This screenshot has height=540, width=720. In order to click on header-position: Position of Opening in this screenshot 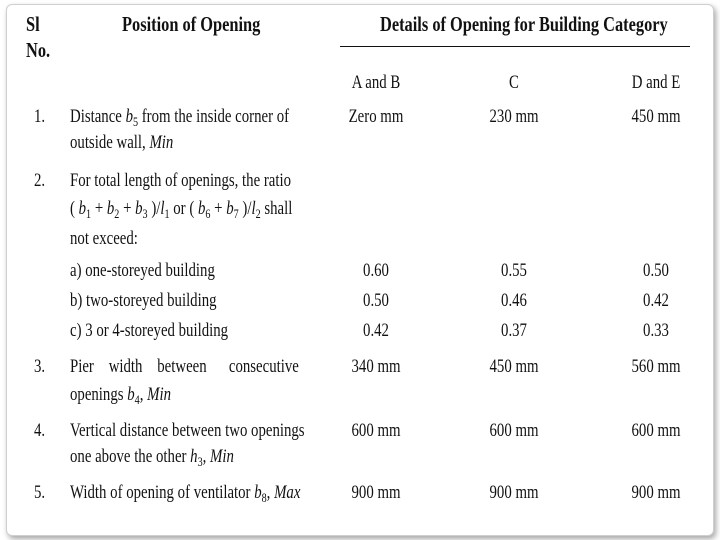, I will do `click(191, 24)`.